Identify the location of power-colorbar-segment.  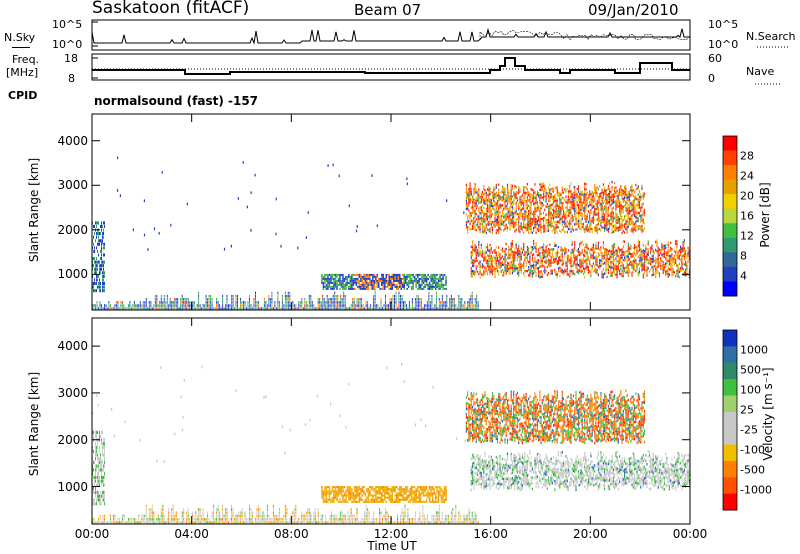
(730, 173).